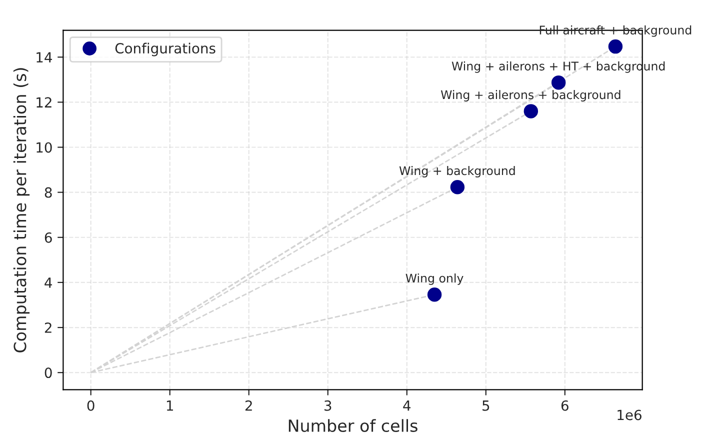 The width and height of the screenshot is (702, 433). What do you see at coordinates (407, 405) in the screenshot?
I see `x-tick-label: 4` at bounding box center [407, 405].